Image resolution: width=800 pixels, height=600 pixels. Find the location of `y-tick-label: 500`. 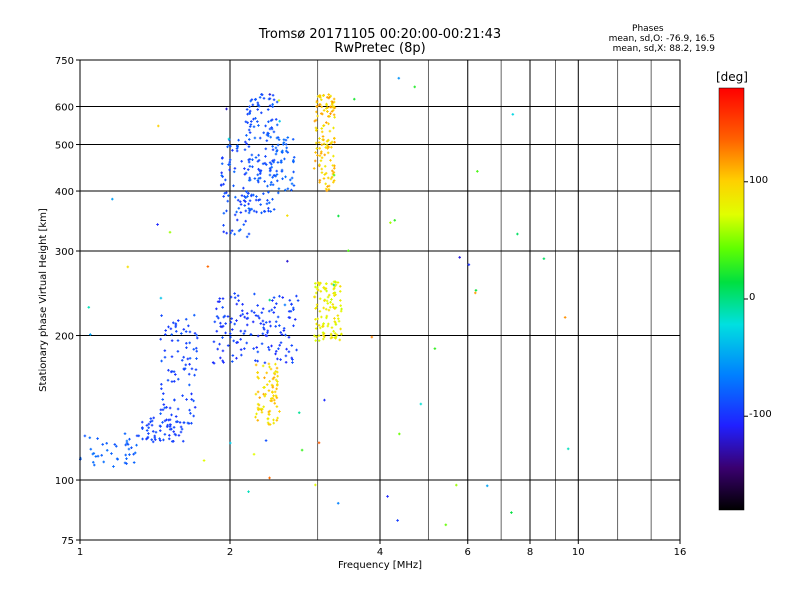

y-tick-label: 500 is located at coordinates (64, 146).